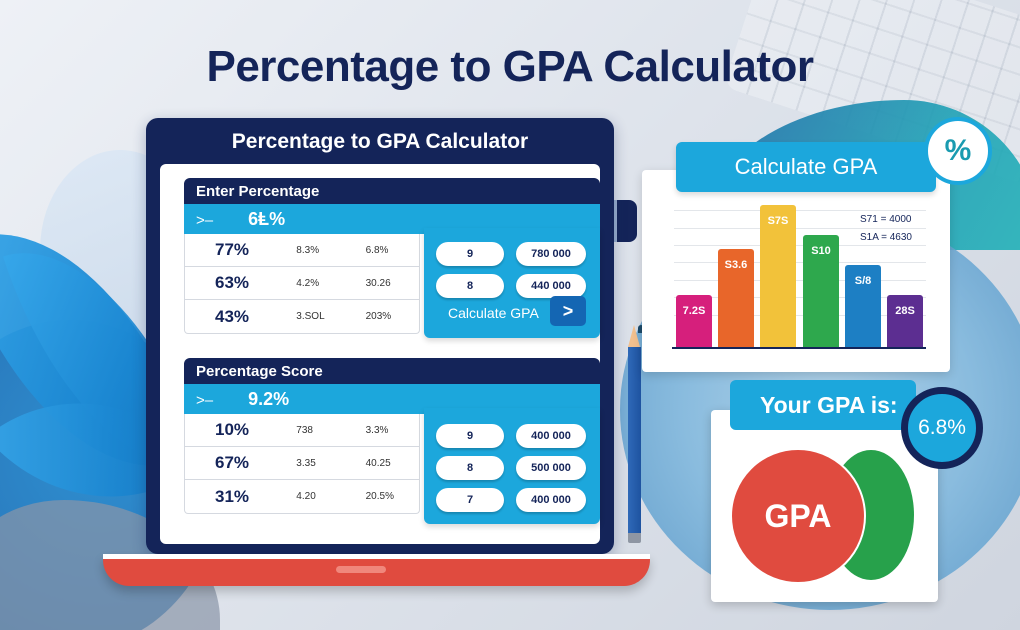 Image resolution: width=1020 pixels, height=630 pixels. What do you see at coordinates (886, 237) in the screenshot?
I see `chart-legend-item: S1A = 4630` at bounding box center [886, 237].